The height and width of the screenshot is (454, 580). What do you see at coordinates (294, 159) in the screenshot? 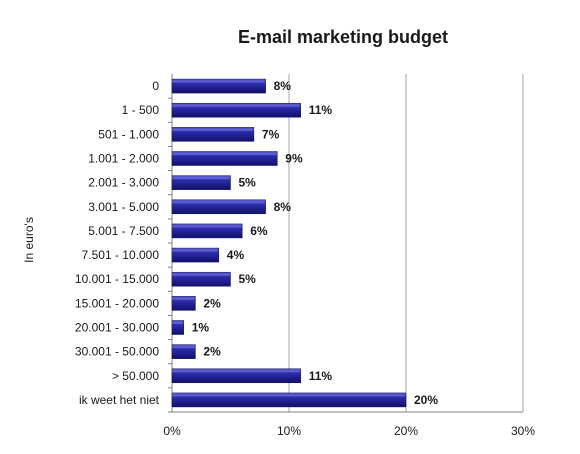
I see `data-label: 9%` at bounding box center [294, 159].